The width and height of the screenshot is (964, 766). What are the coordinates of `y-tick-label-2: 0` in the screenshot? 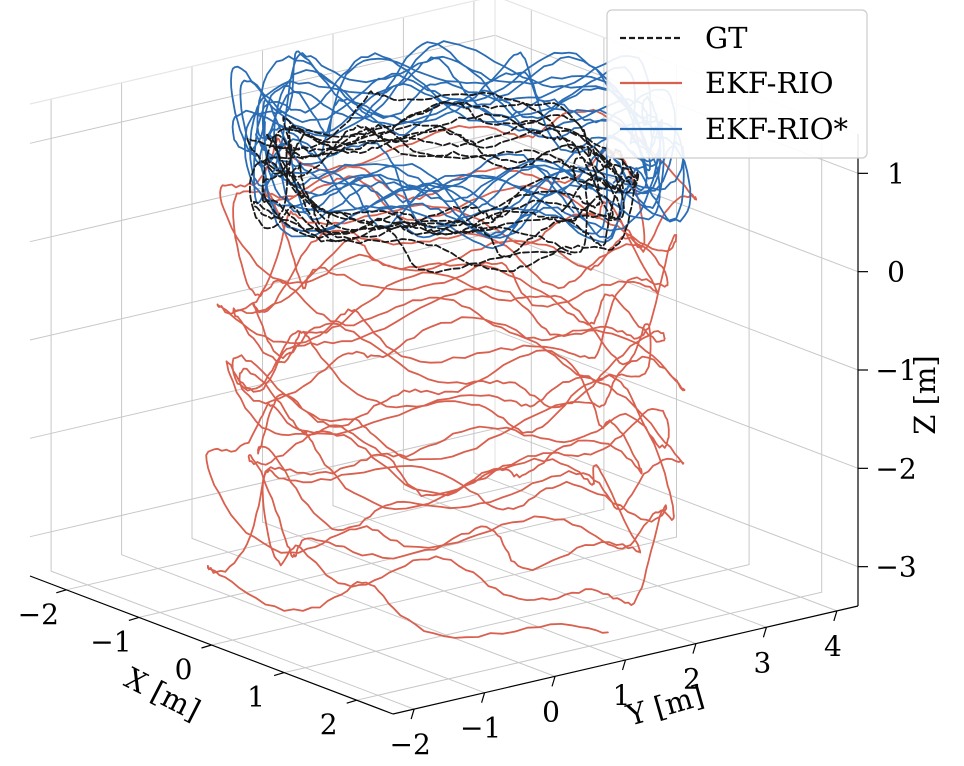 It's located at (551, 711).